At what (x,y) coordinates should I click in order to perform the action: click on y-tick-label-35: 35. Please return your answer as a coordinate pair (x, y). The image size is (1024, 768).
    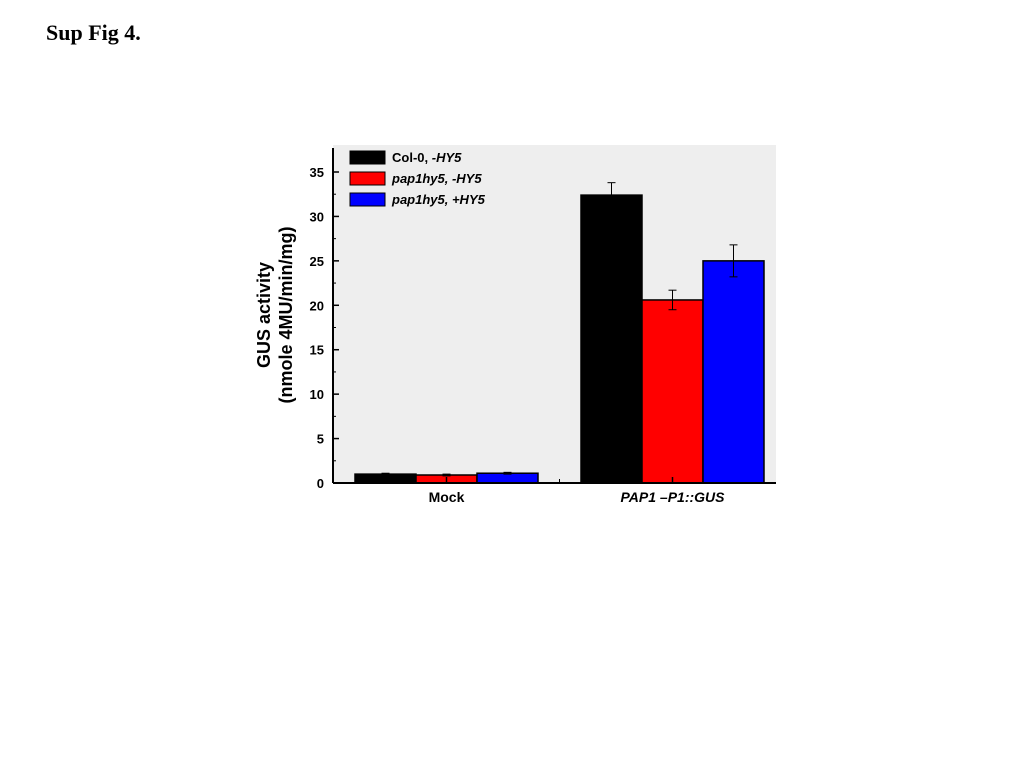
    Looking at the image, I should click on (317, 172).